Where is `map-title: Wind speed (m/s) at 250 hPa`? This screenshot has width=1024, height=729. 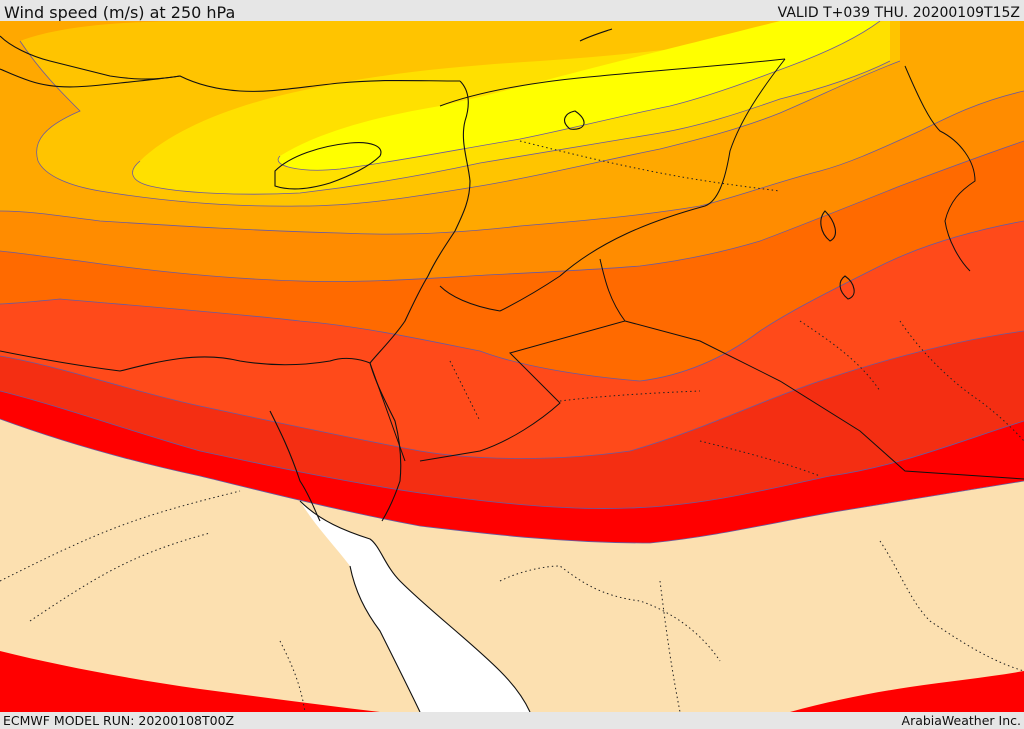
map-title: Wind speed (m/s) at 250 hPa is located at coordinates (120, 12).